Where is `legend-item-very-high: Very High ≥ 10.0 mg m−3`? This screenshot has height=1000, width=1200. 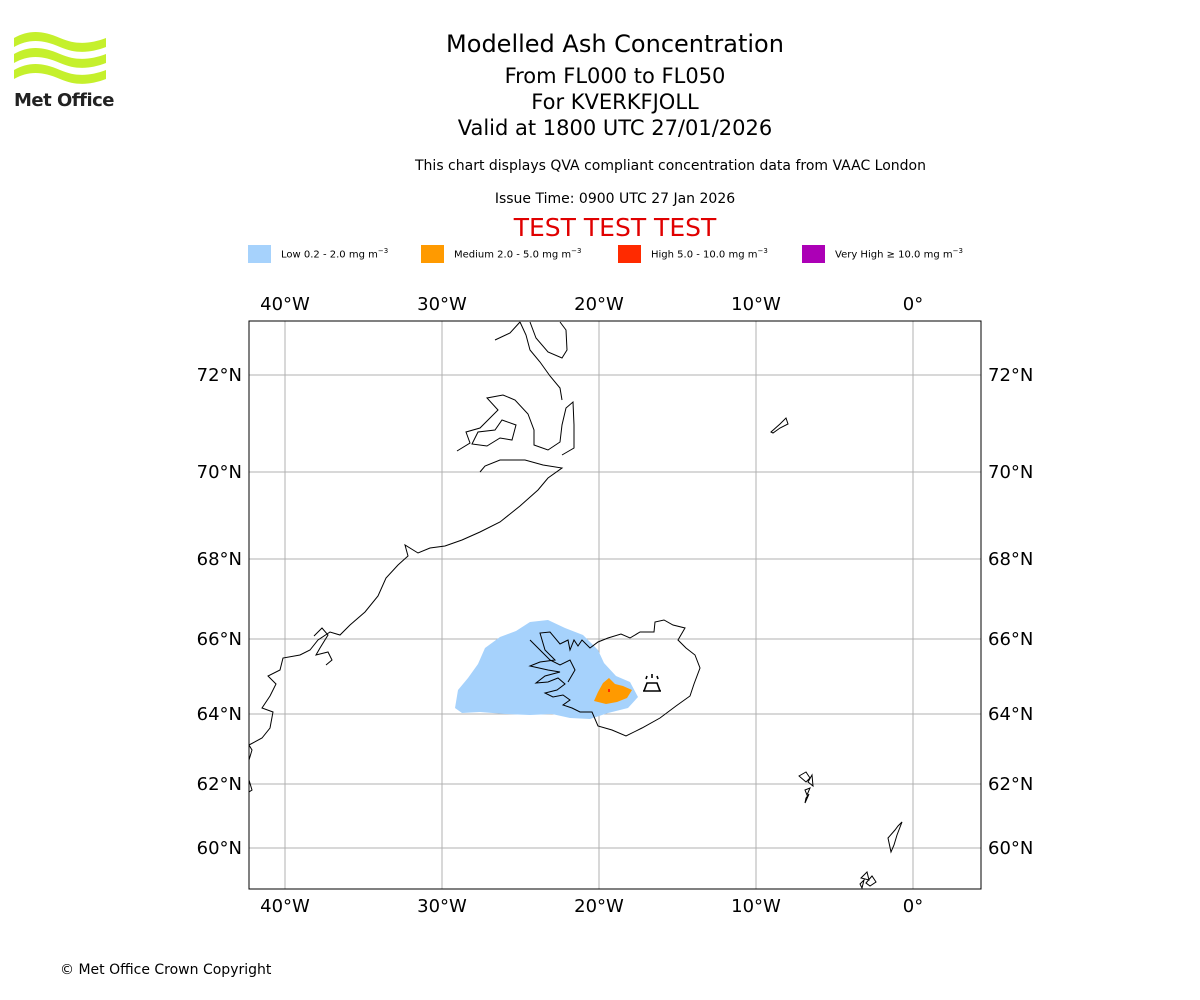
legend-item-very-high: Very High ≥ 10.0 mg m−3 is located at coordinates (882, 254).